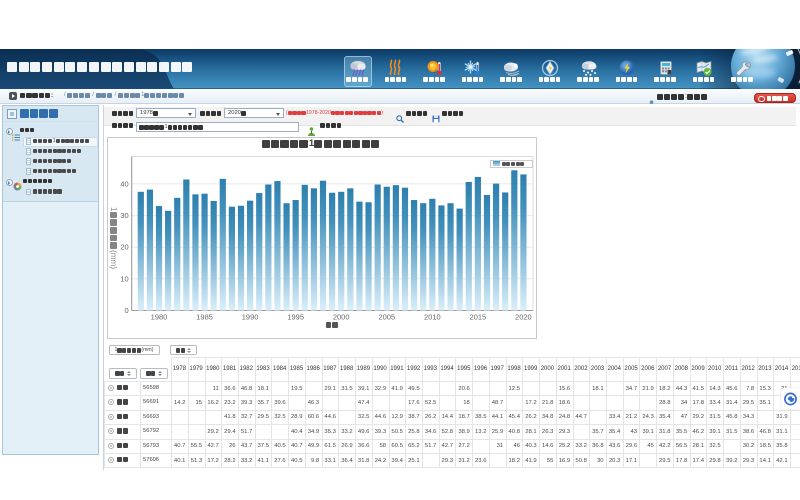 The image size is (800, 500). What do you see at coordinates (124, 183) in the screenshot?
I see `svg-text: 40` at bounding box center [124, 183].